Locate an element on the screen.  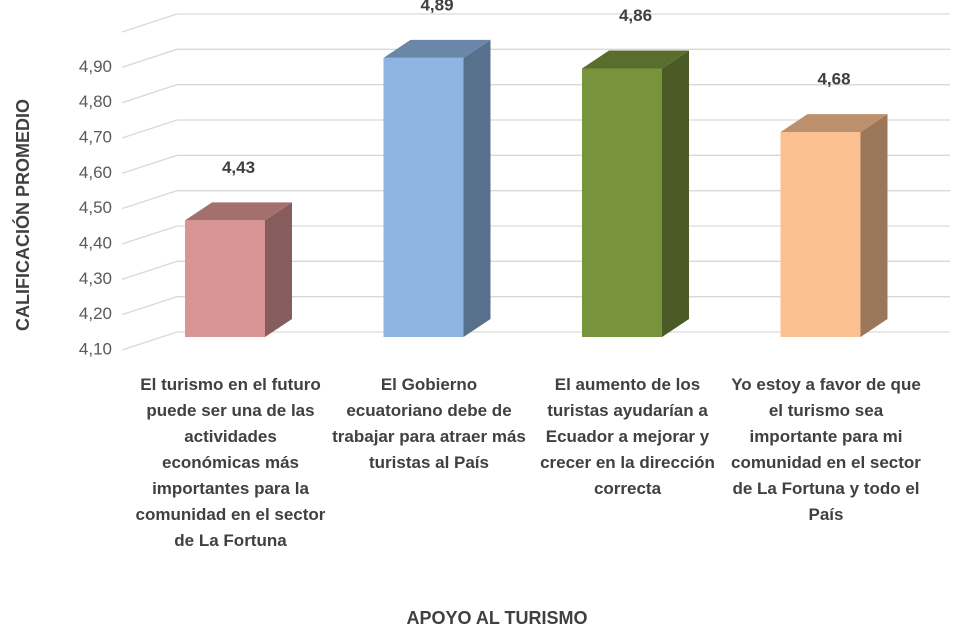
data-label: 4,86 is located at coordinates (635, 15).